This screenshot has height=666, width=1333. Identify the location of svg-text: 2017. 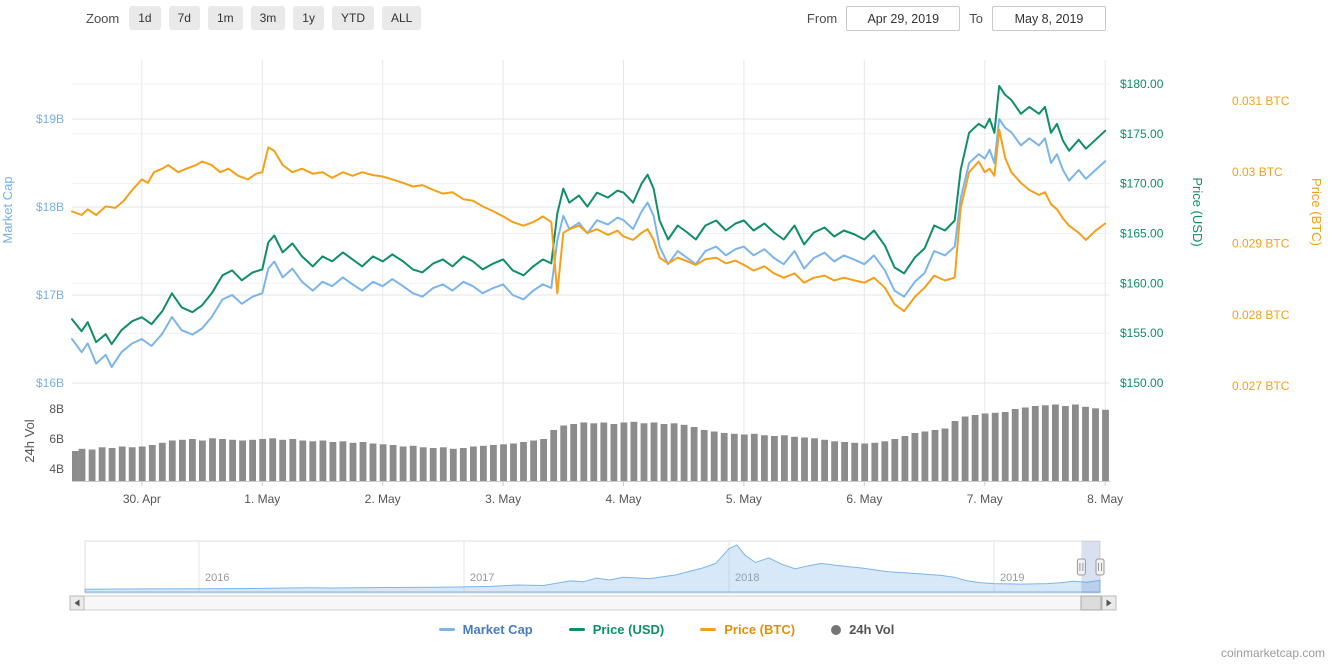
(482, 578).